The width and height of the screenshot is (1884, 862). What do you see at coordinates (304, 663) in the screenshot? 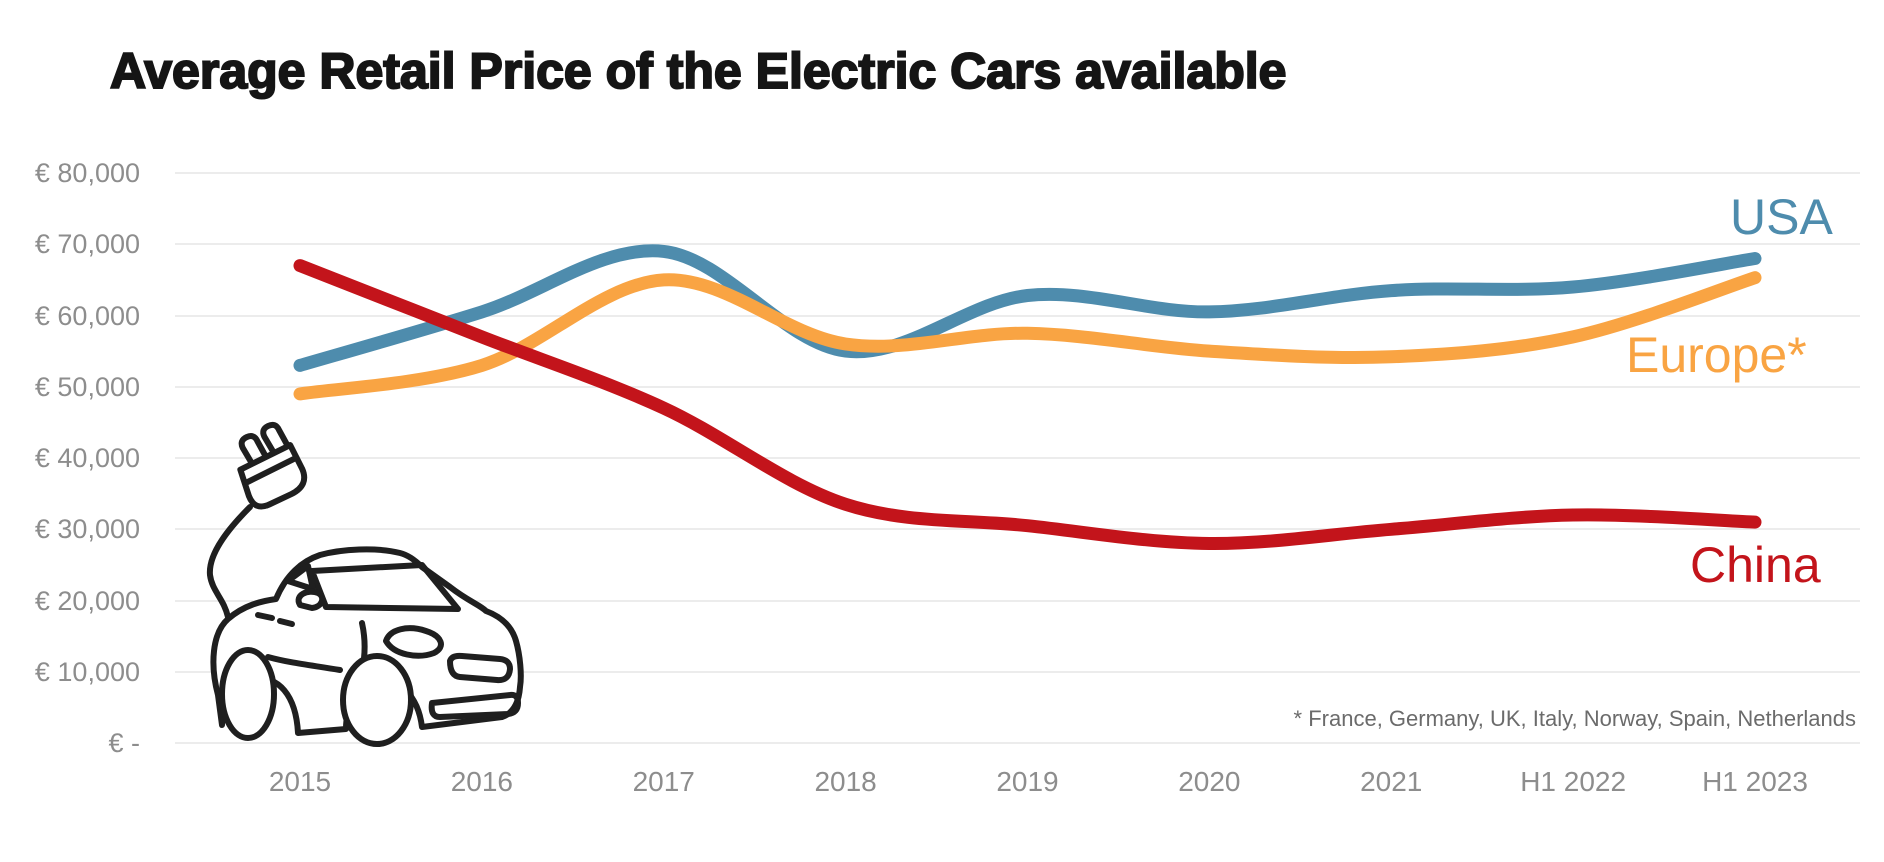
I see `body-crease` at bounding box center [304, 663].